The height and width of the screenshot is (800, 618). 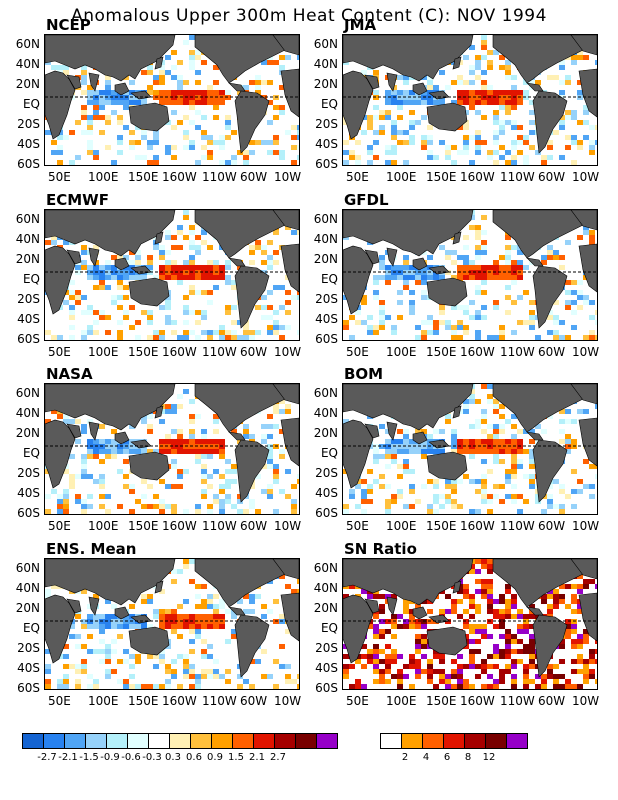 I want to click on lat-label: 60N, so click(x=325, y=393).